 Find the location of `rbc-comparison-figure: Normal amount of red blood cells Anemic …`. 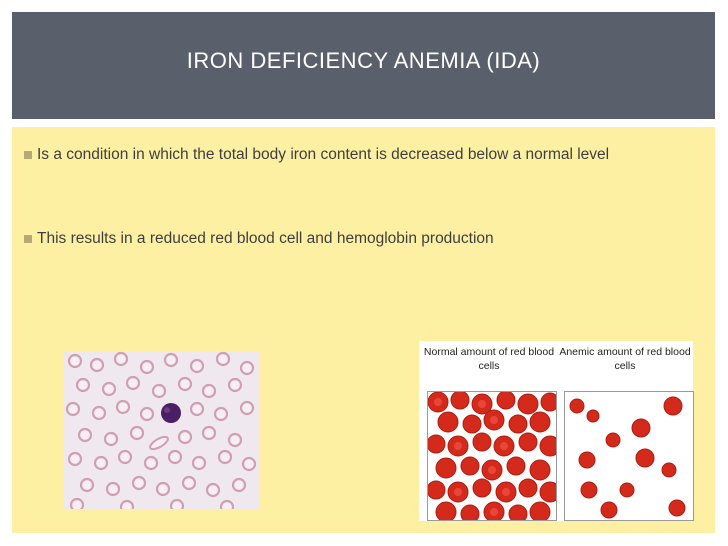

rbc-comparison-figure: Normal amount of red blood cells Anemic … is located at coordinates (556, 431).